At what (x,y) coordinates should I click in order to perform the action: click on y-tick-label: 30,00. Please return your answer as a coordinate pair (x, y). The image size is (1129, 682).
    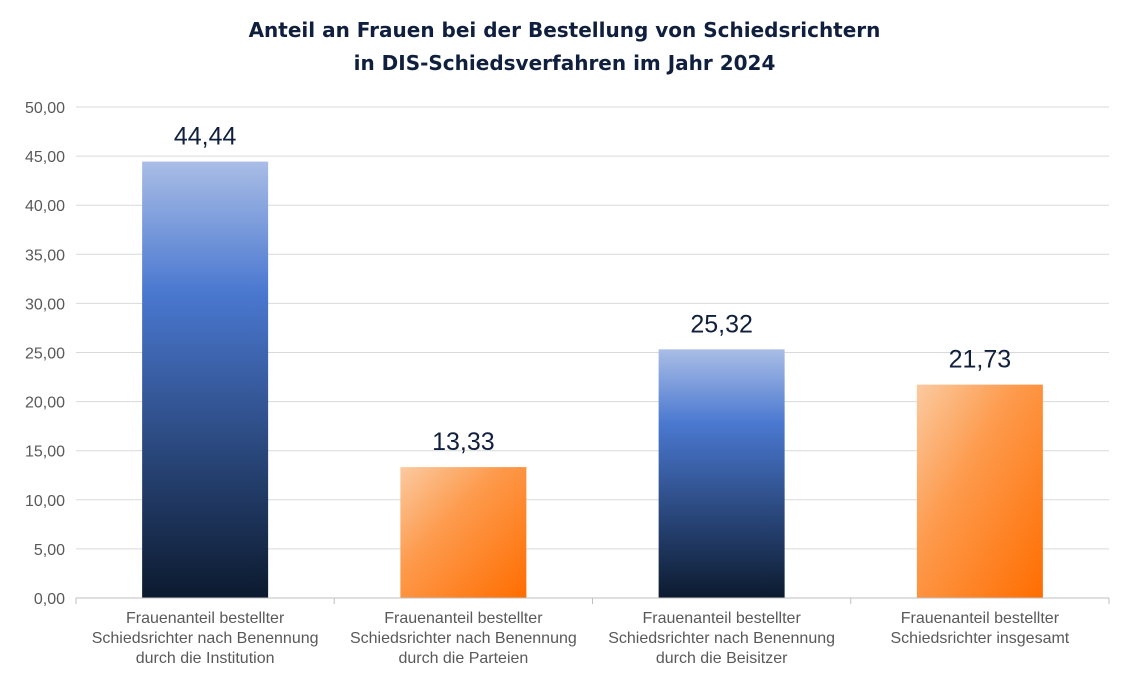
    Looking at the image, I should click on (45, 304).